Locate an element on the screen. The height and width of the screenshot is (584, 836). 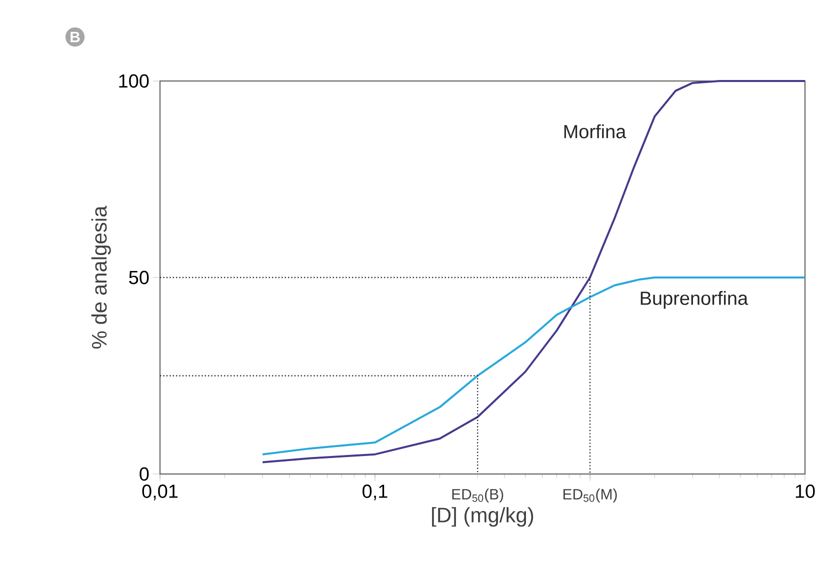
series-label: Buprenorfina is located at coordinates (694, 300).